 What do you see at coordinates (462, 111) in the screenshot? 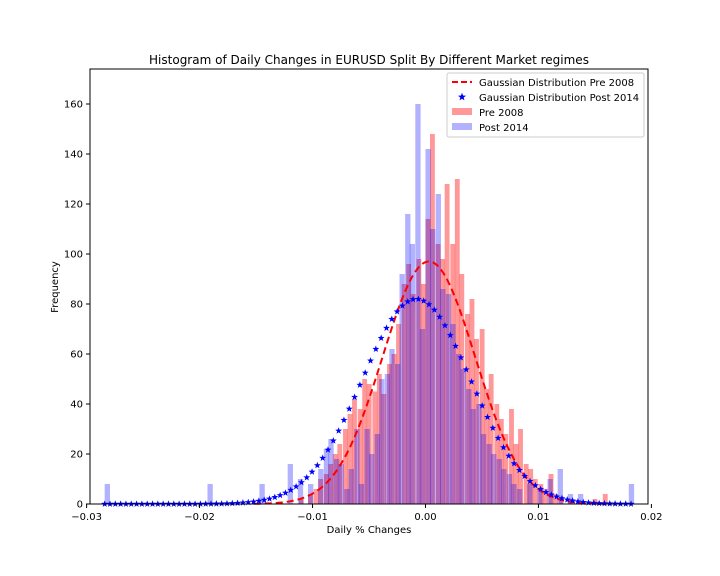
I see `legend-pre-2008-patch-icon` at bounding box center [462, 111].